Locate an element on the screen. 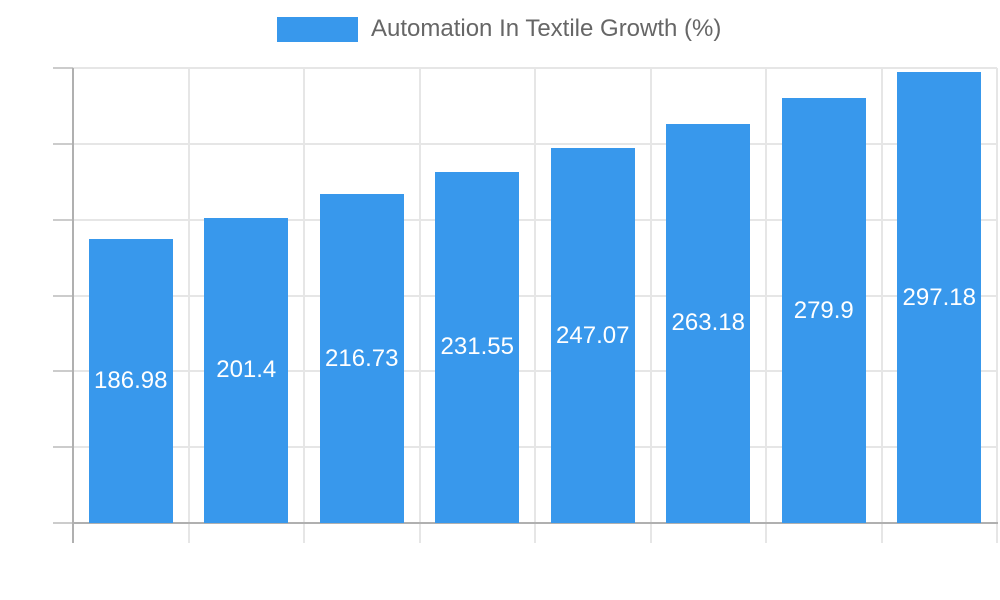  x-axis-line is located at coordinates (535, 523).